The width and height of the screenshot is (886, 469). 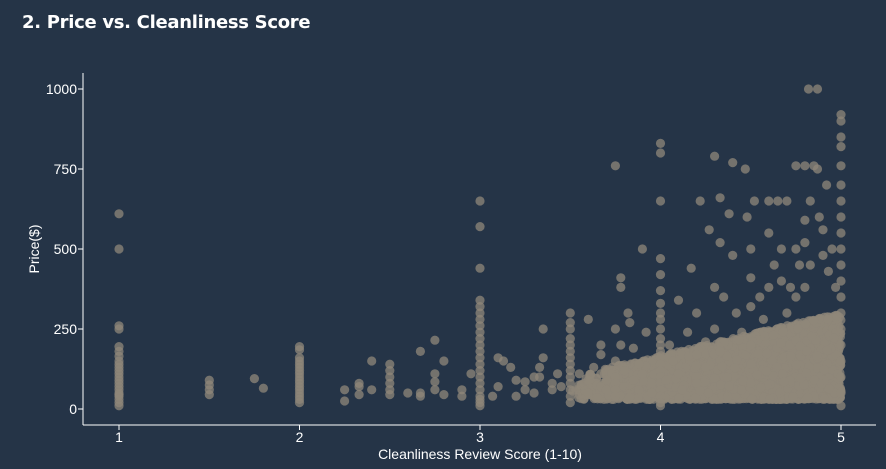 I want to click on x-ticks: 1 2 3 4 5, so click(x=480, y=435).